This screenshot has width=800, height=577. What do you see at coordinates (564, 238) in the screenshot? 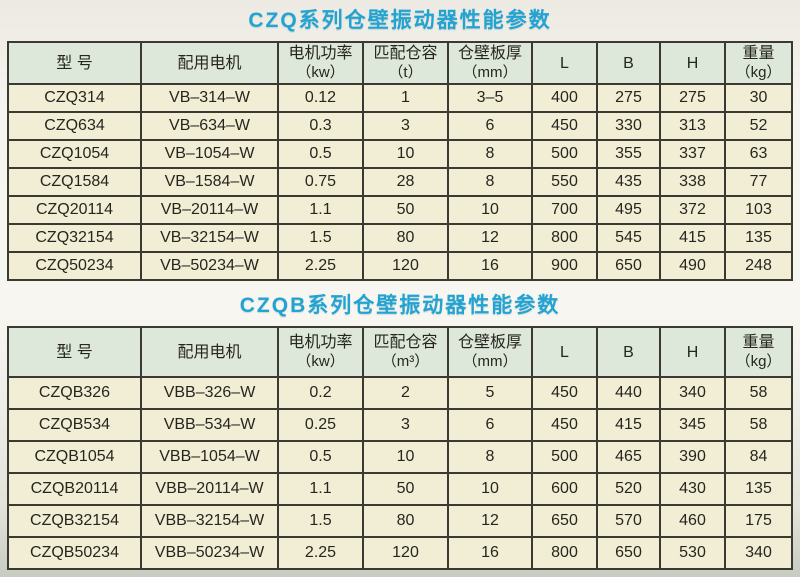
I see `table-cell: 800` at bounding box center [564, 238].